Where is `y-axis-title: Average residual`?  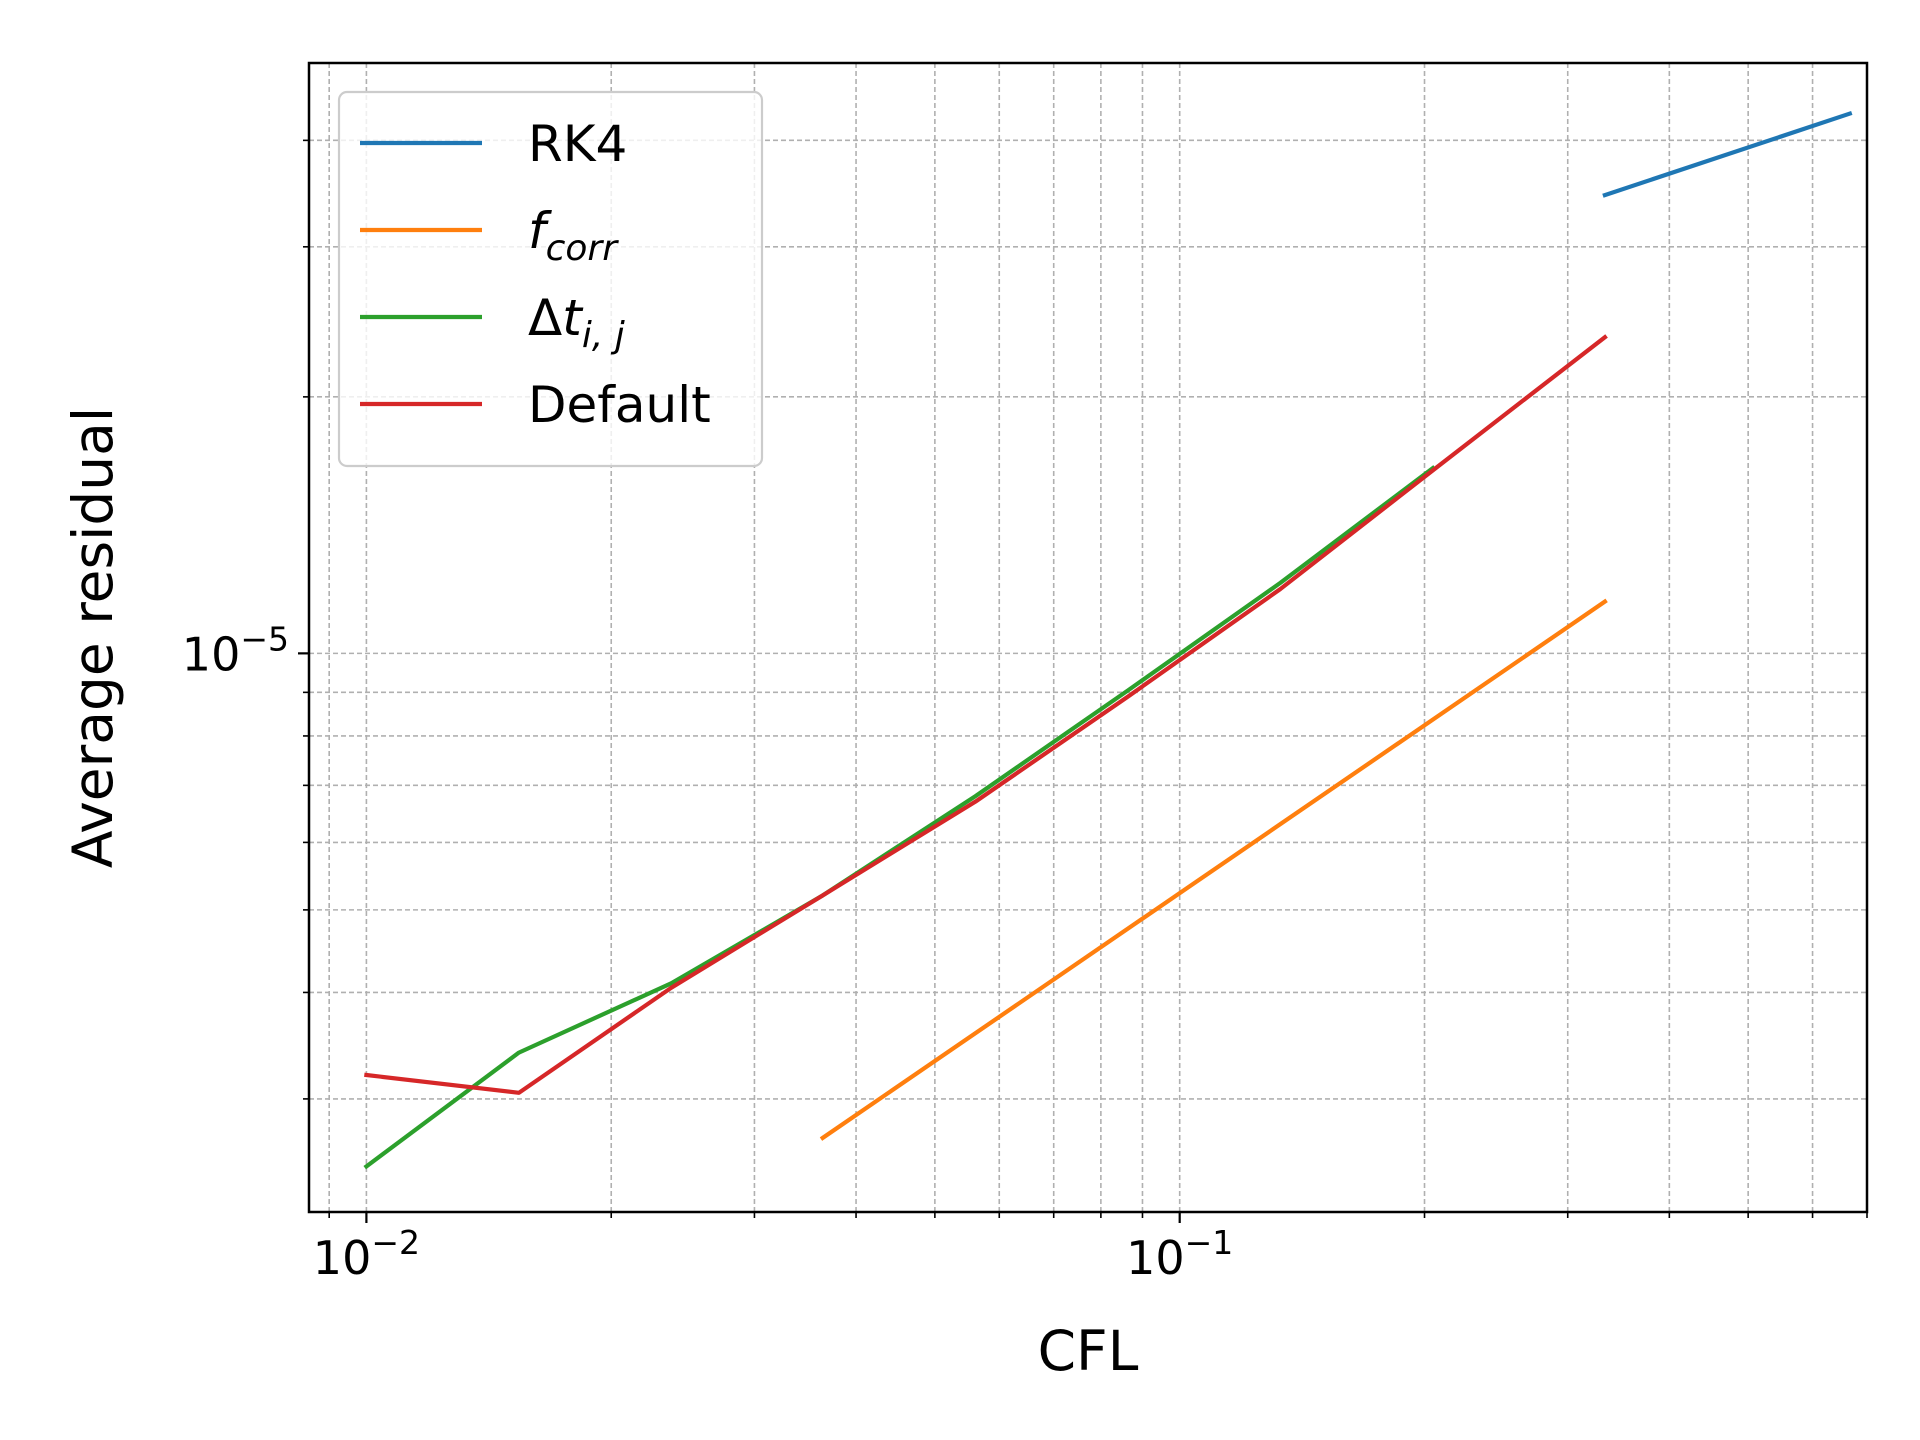 y-axis-title: Average residual is located at coordinates (93, 637).